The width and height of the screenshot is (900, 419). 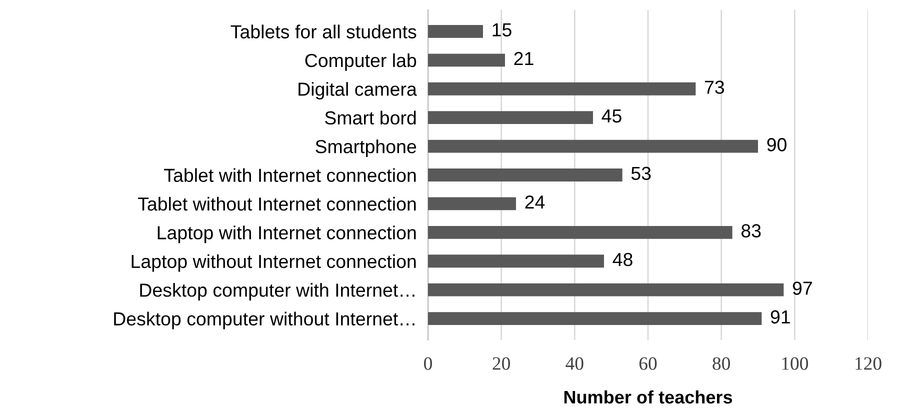 What do you see at coordinates (869, 363) in the screenshot?
I see `x-tick-label: 120` at bounding box center [869, 363].